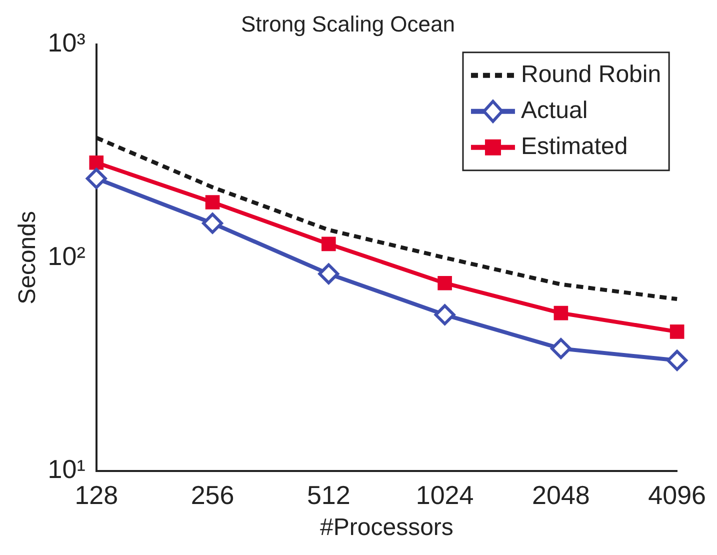 This screenshot has width=717, height=555. What do you see at coordinates (445, 495) in the screenshot?
I see `x-tick-label: 1024` at bounding box center [445, 495].